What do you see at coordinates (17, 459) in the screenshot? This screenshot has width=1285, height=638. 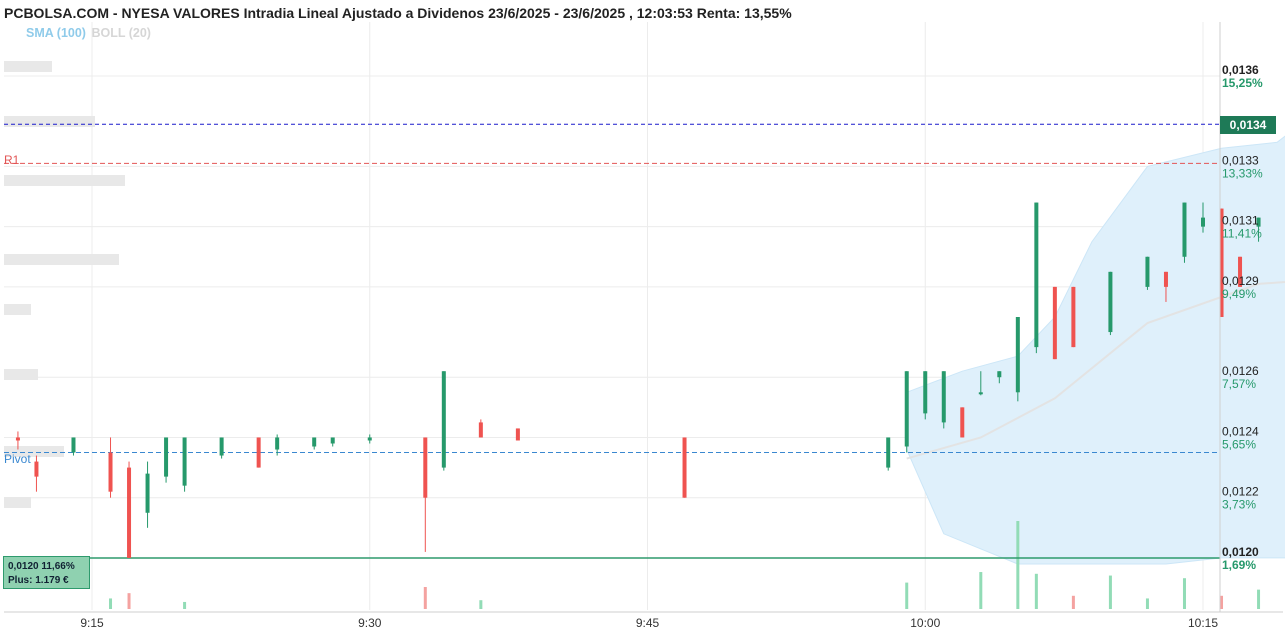 I see `pivot-label: Pivot` at bounding box center [17, 459].